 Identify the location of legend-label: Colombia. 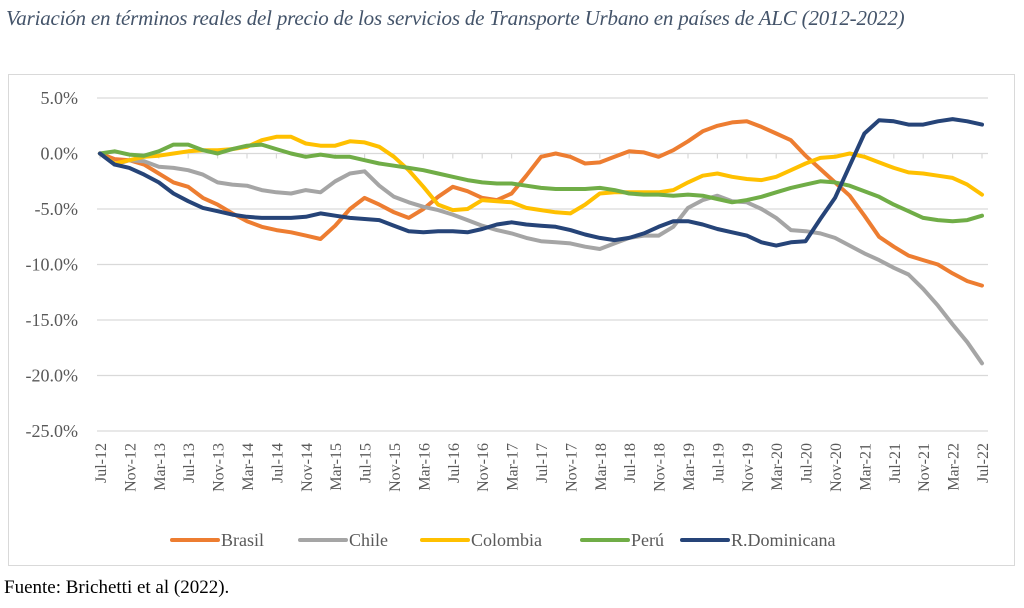
(506, 540).